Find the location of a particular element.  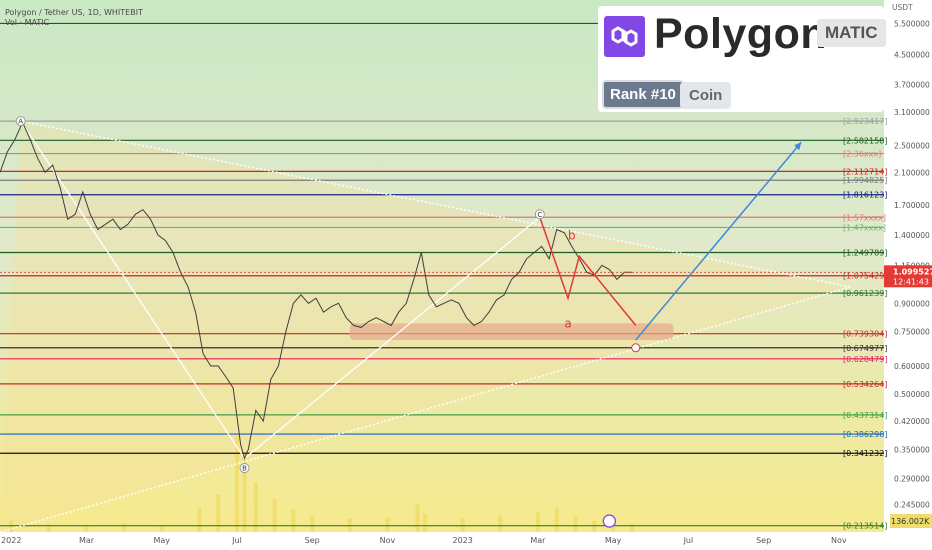

fib-level-label: [1.994825] is located at coordinates (865, 180).